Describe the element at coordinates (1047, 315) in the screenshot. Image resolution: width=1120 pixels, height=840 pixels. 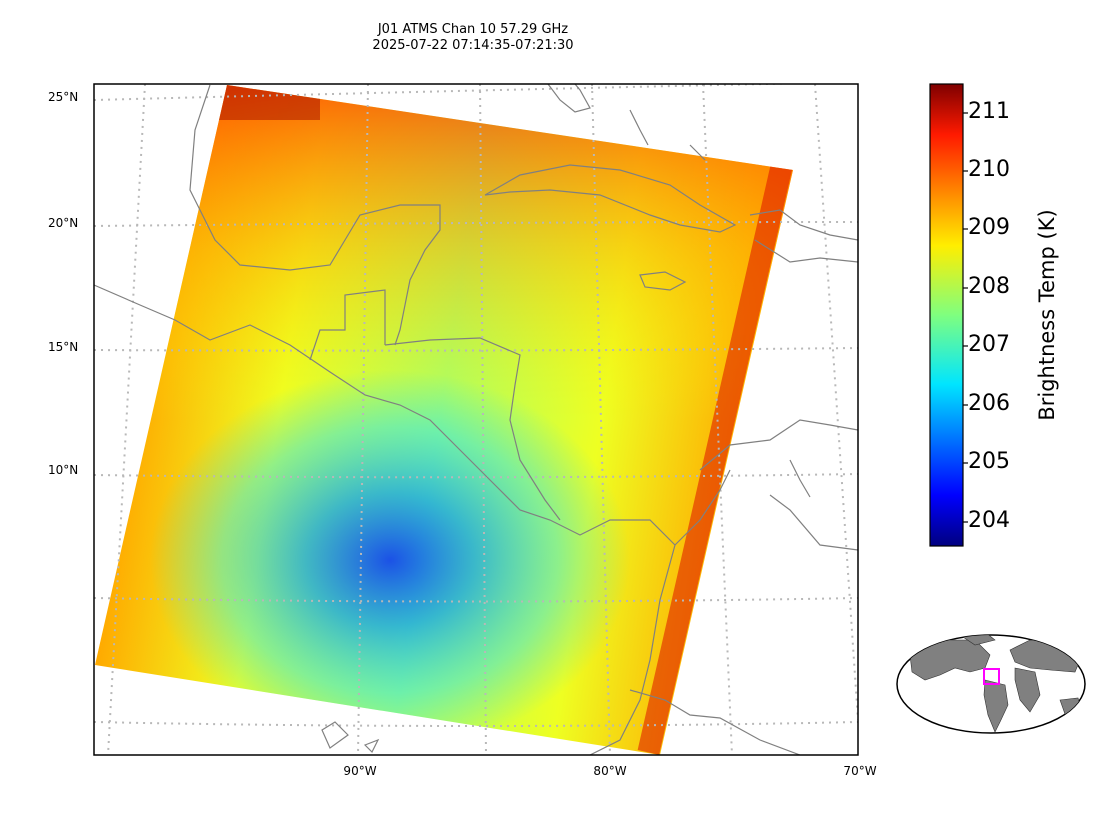
I see `colorbar-label: Brightness Temp (K)` at that location.